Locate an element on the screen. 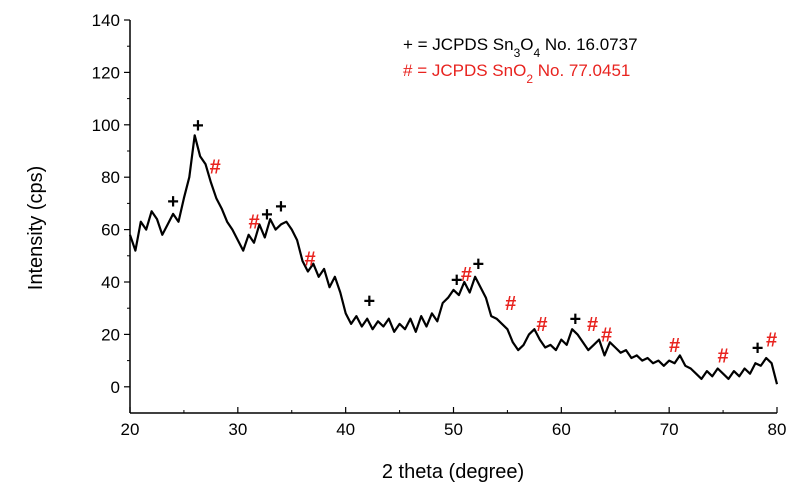 This screenshot has height=482, width=795. x-tick-label: 50 is located at coordinates (453, 429).